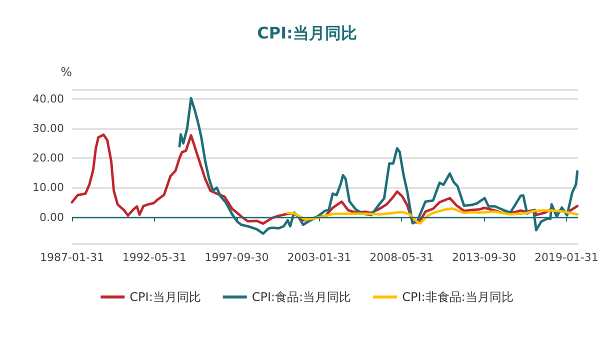  Describe the element at coordinates (48, 158) in the screenshot. I see `y-tick-label: 20.00` at that location.